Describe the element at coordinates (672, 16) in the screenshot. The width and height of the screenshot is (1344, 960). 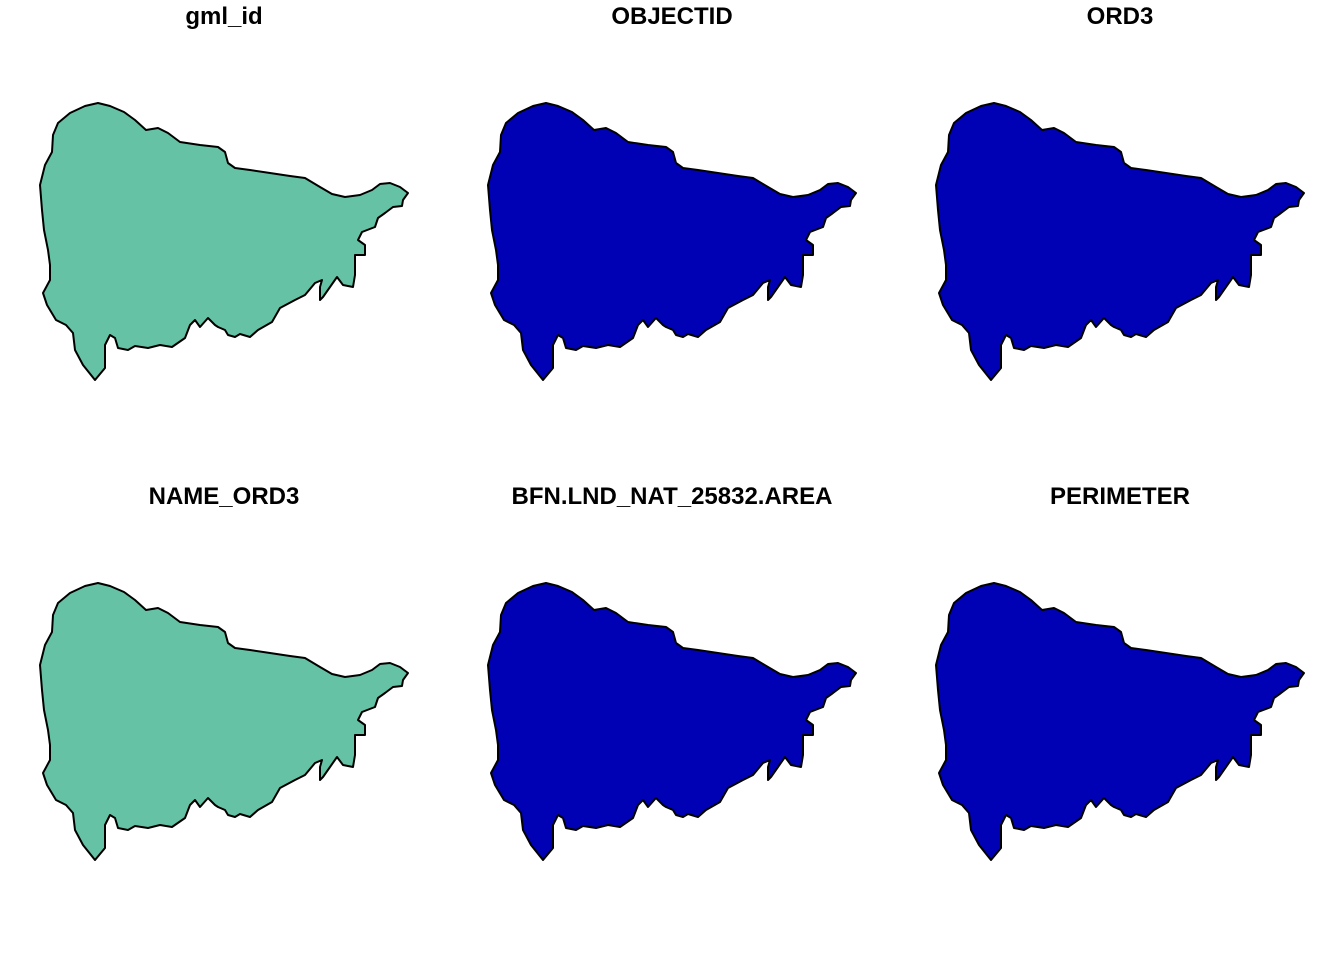
I see `panel-title: OBJECTID` at that location.